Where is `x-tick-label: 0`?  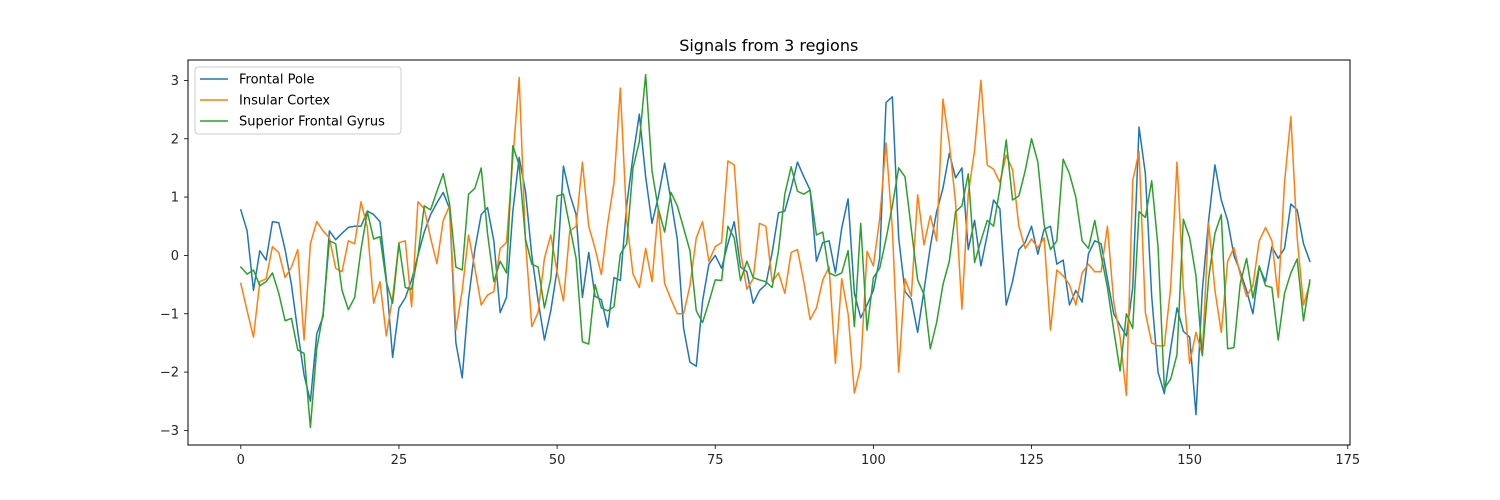 x-tick-label: 0 is located at coordinates (241, 460).